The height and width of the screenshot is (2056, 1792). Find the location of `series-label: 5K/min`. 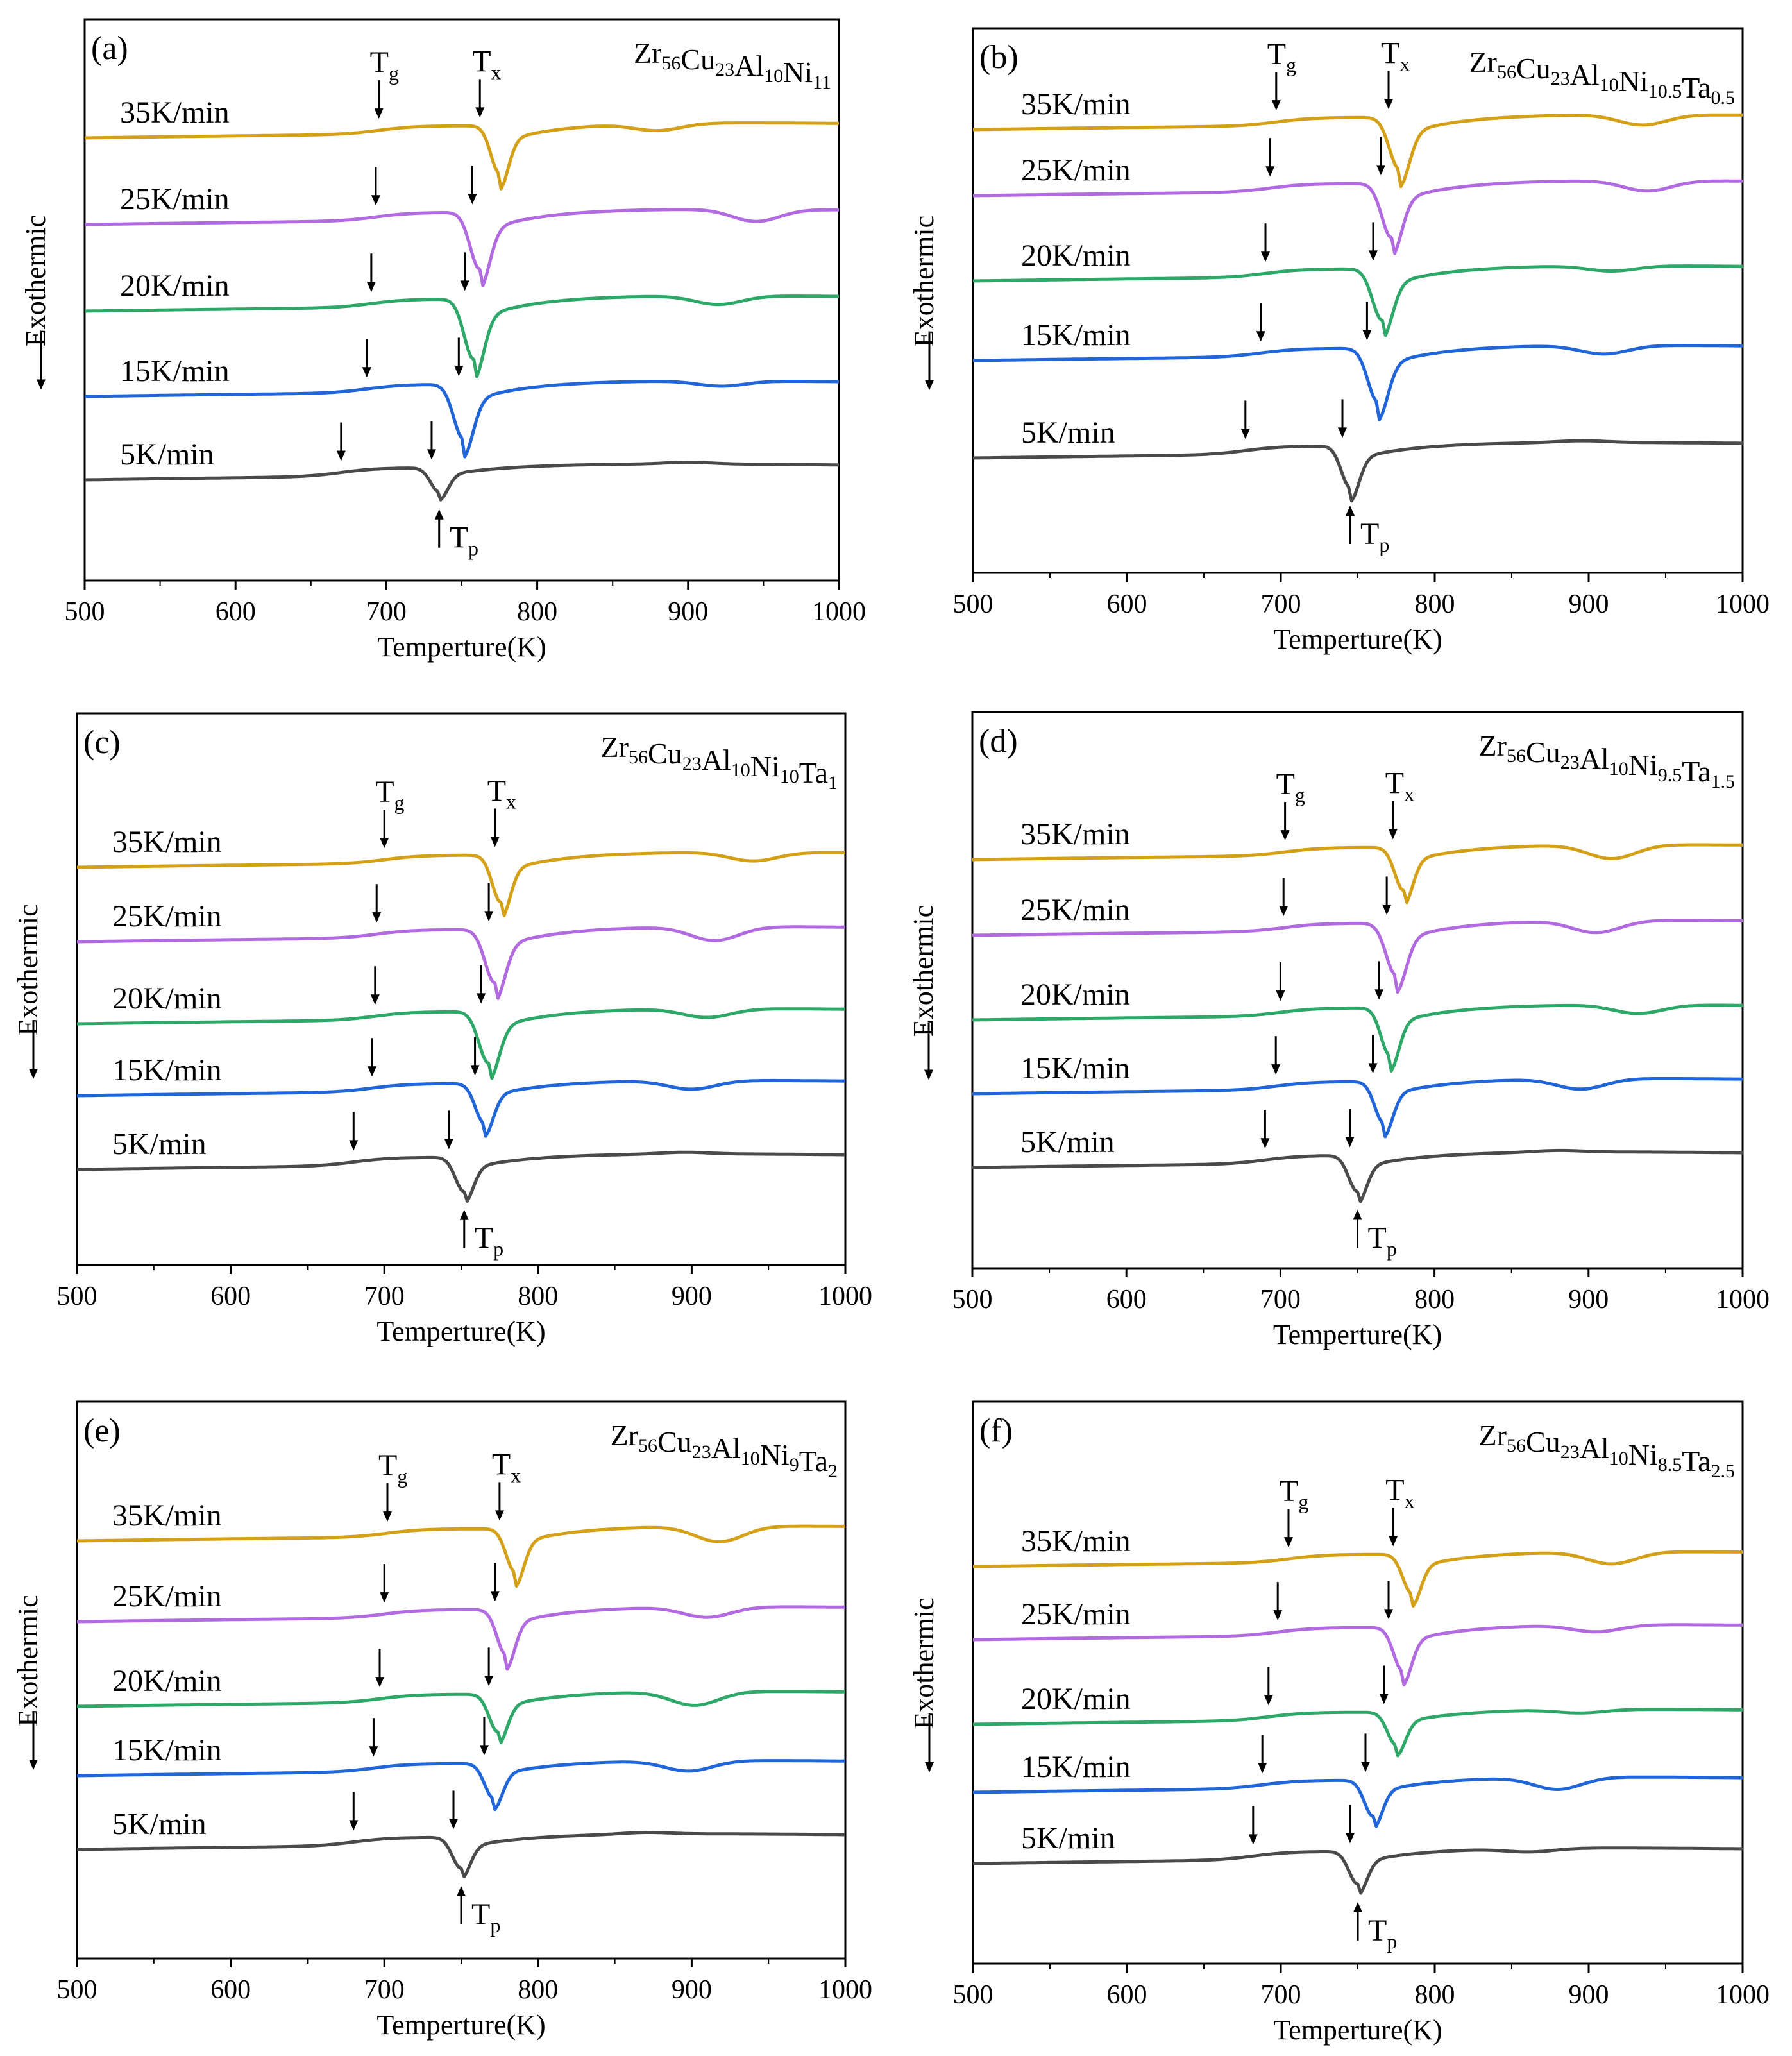

series-label: 5K/min is located at coordinates (1068, 433).